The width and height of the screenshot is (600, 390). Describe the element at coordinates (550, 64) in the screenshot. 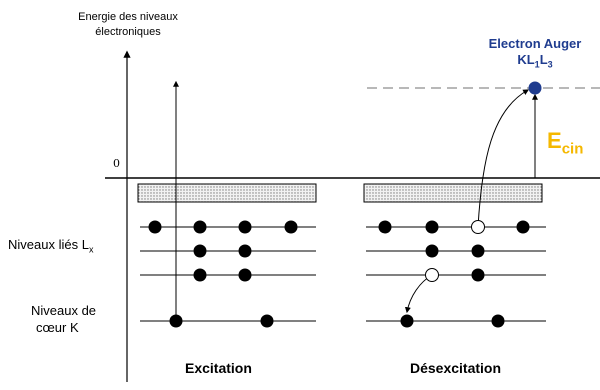

I see `auger-transition-sub2: 3` at that location.